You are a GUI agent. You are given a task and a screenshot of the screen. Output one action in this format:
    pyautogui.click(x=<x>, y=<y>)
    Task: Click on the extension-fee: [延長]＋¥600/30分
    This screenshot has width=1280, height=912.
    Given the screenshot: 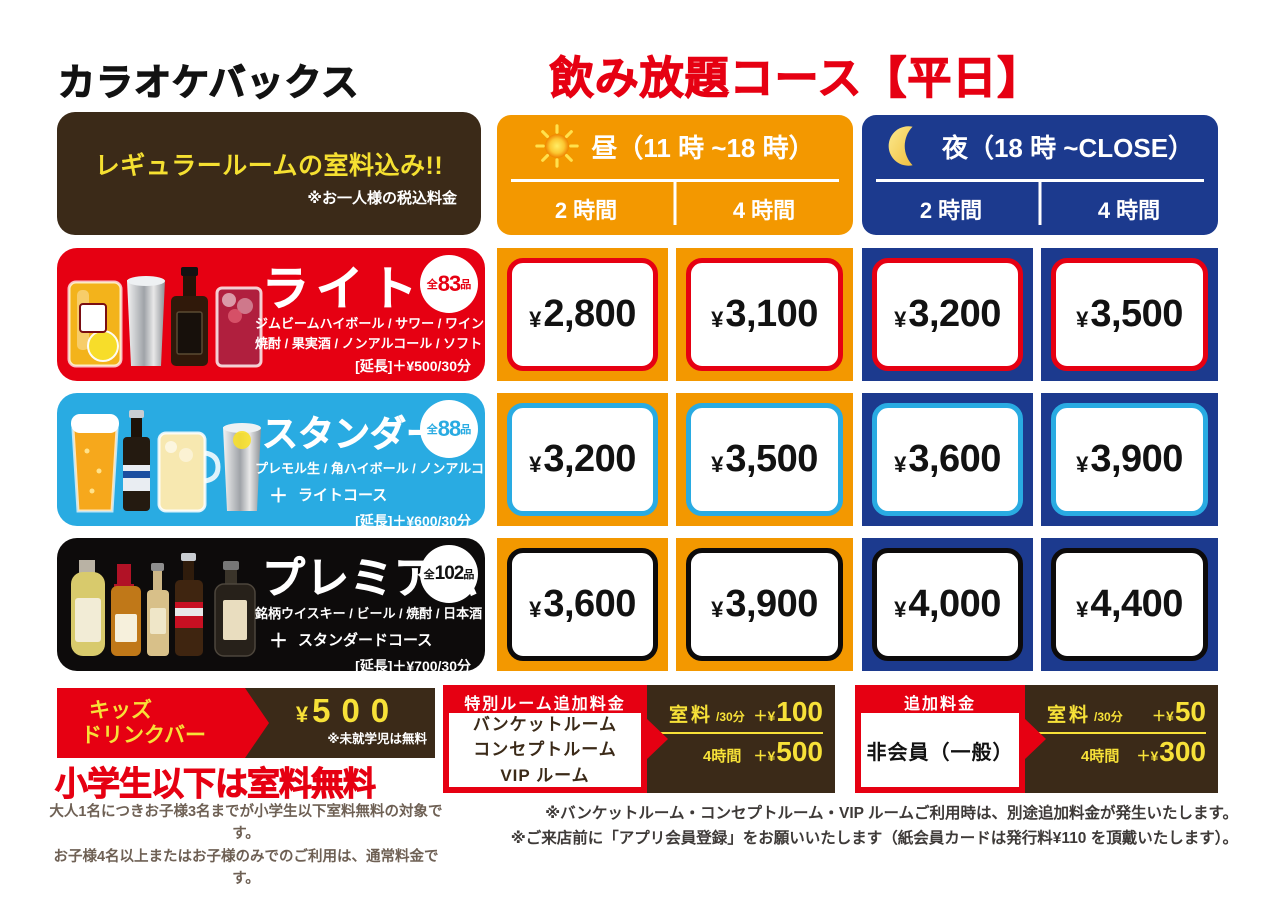 What is the action you would take?
    pyautogui.click(x=413, y=520)
    